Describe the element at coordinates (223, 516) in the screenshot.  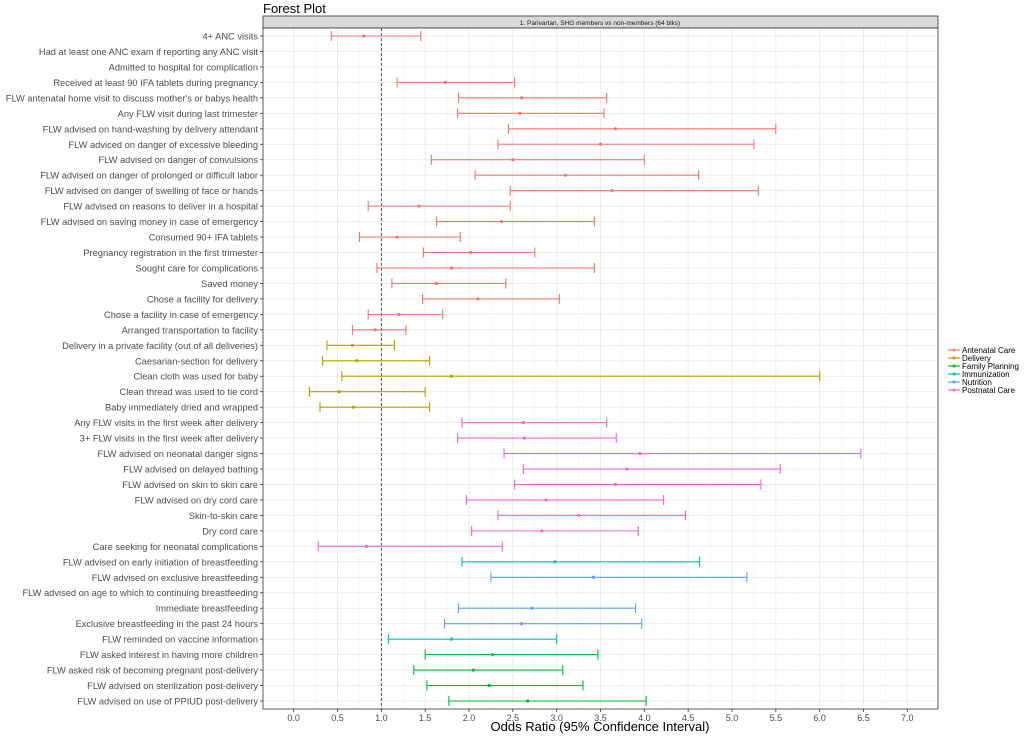
I see `y-tick-label: Skin-to-skin care` at that location.